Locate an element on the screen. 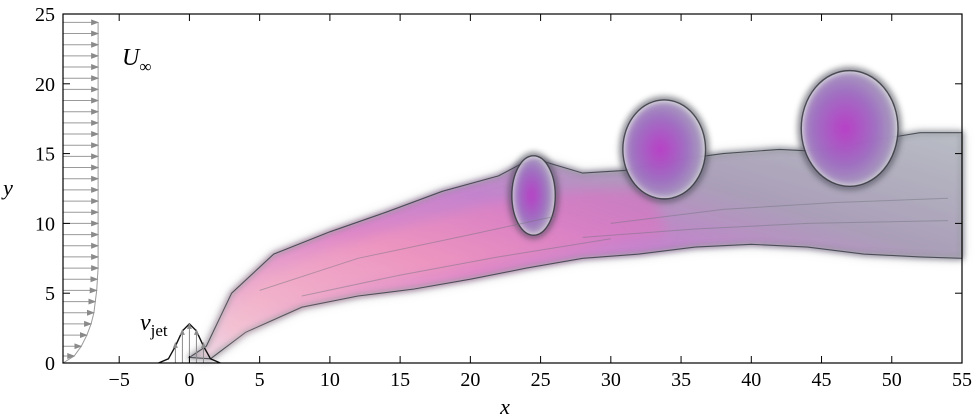  freestream-velocity-profile is located at coordinates (81, 189).